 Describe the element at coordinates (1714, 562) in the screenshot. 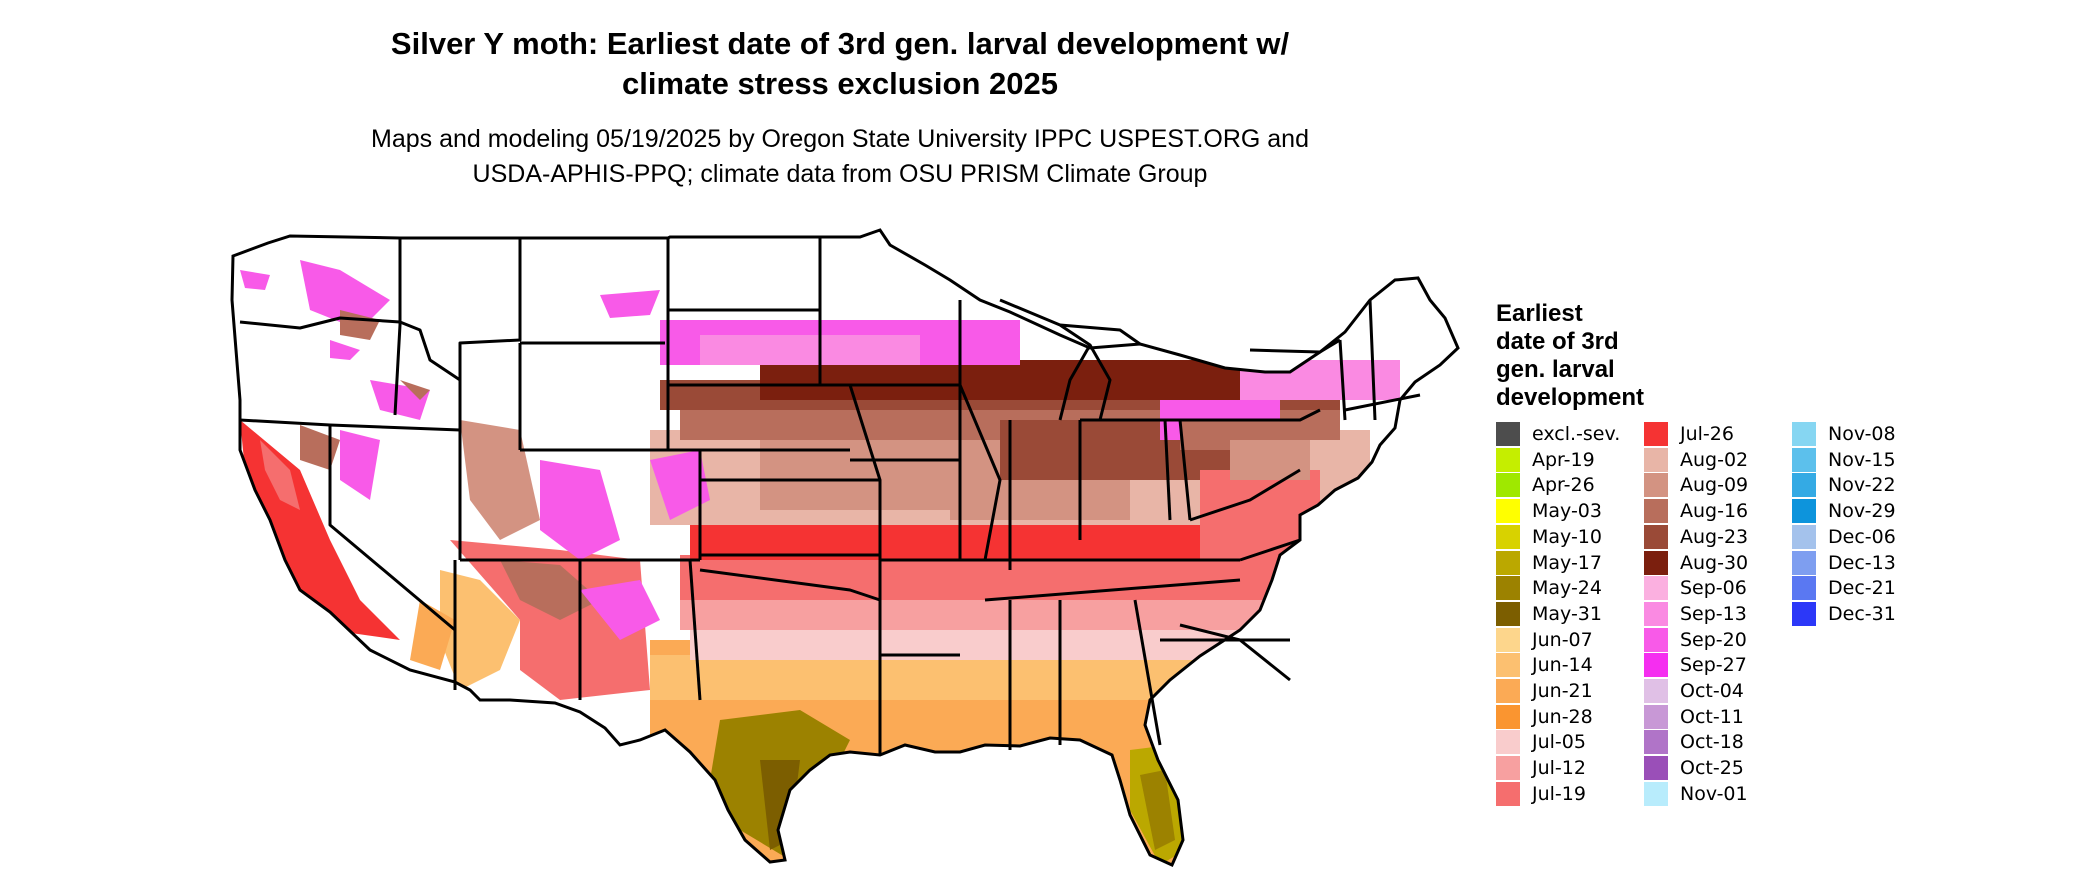

I see `legend-label: Aug-30` at that location.